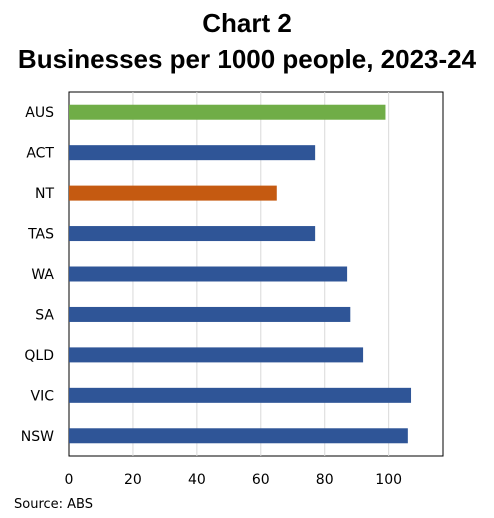 The image size is (494, 518). What do you see at coordinates (240, 395) in the screenshot?
I see `bar-vic` at bounding box center [240, 395].